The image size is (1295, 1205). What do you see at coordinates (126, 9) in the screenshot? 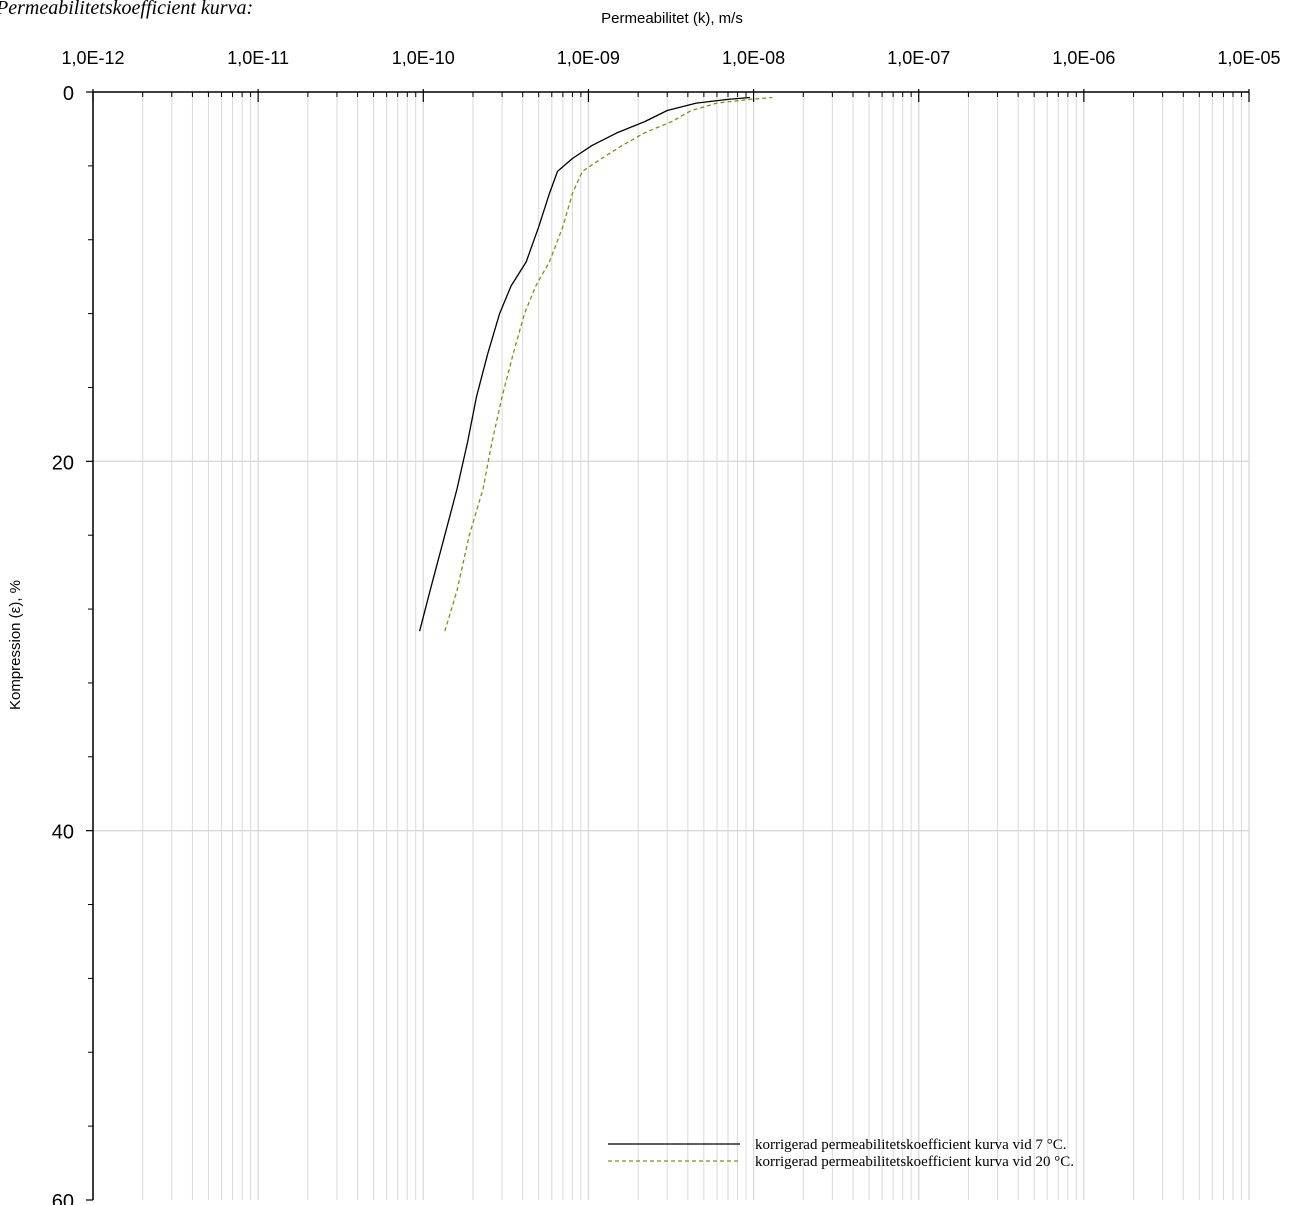
I see `chart-caption: Permeabilitetskoefficient kurva:` at bounding box center [126, 9].